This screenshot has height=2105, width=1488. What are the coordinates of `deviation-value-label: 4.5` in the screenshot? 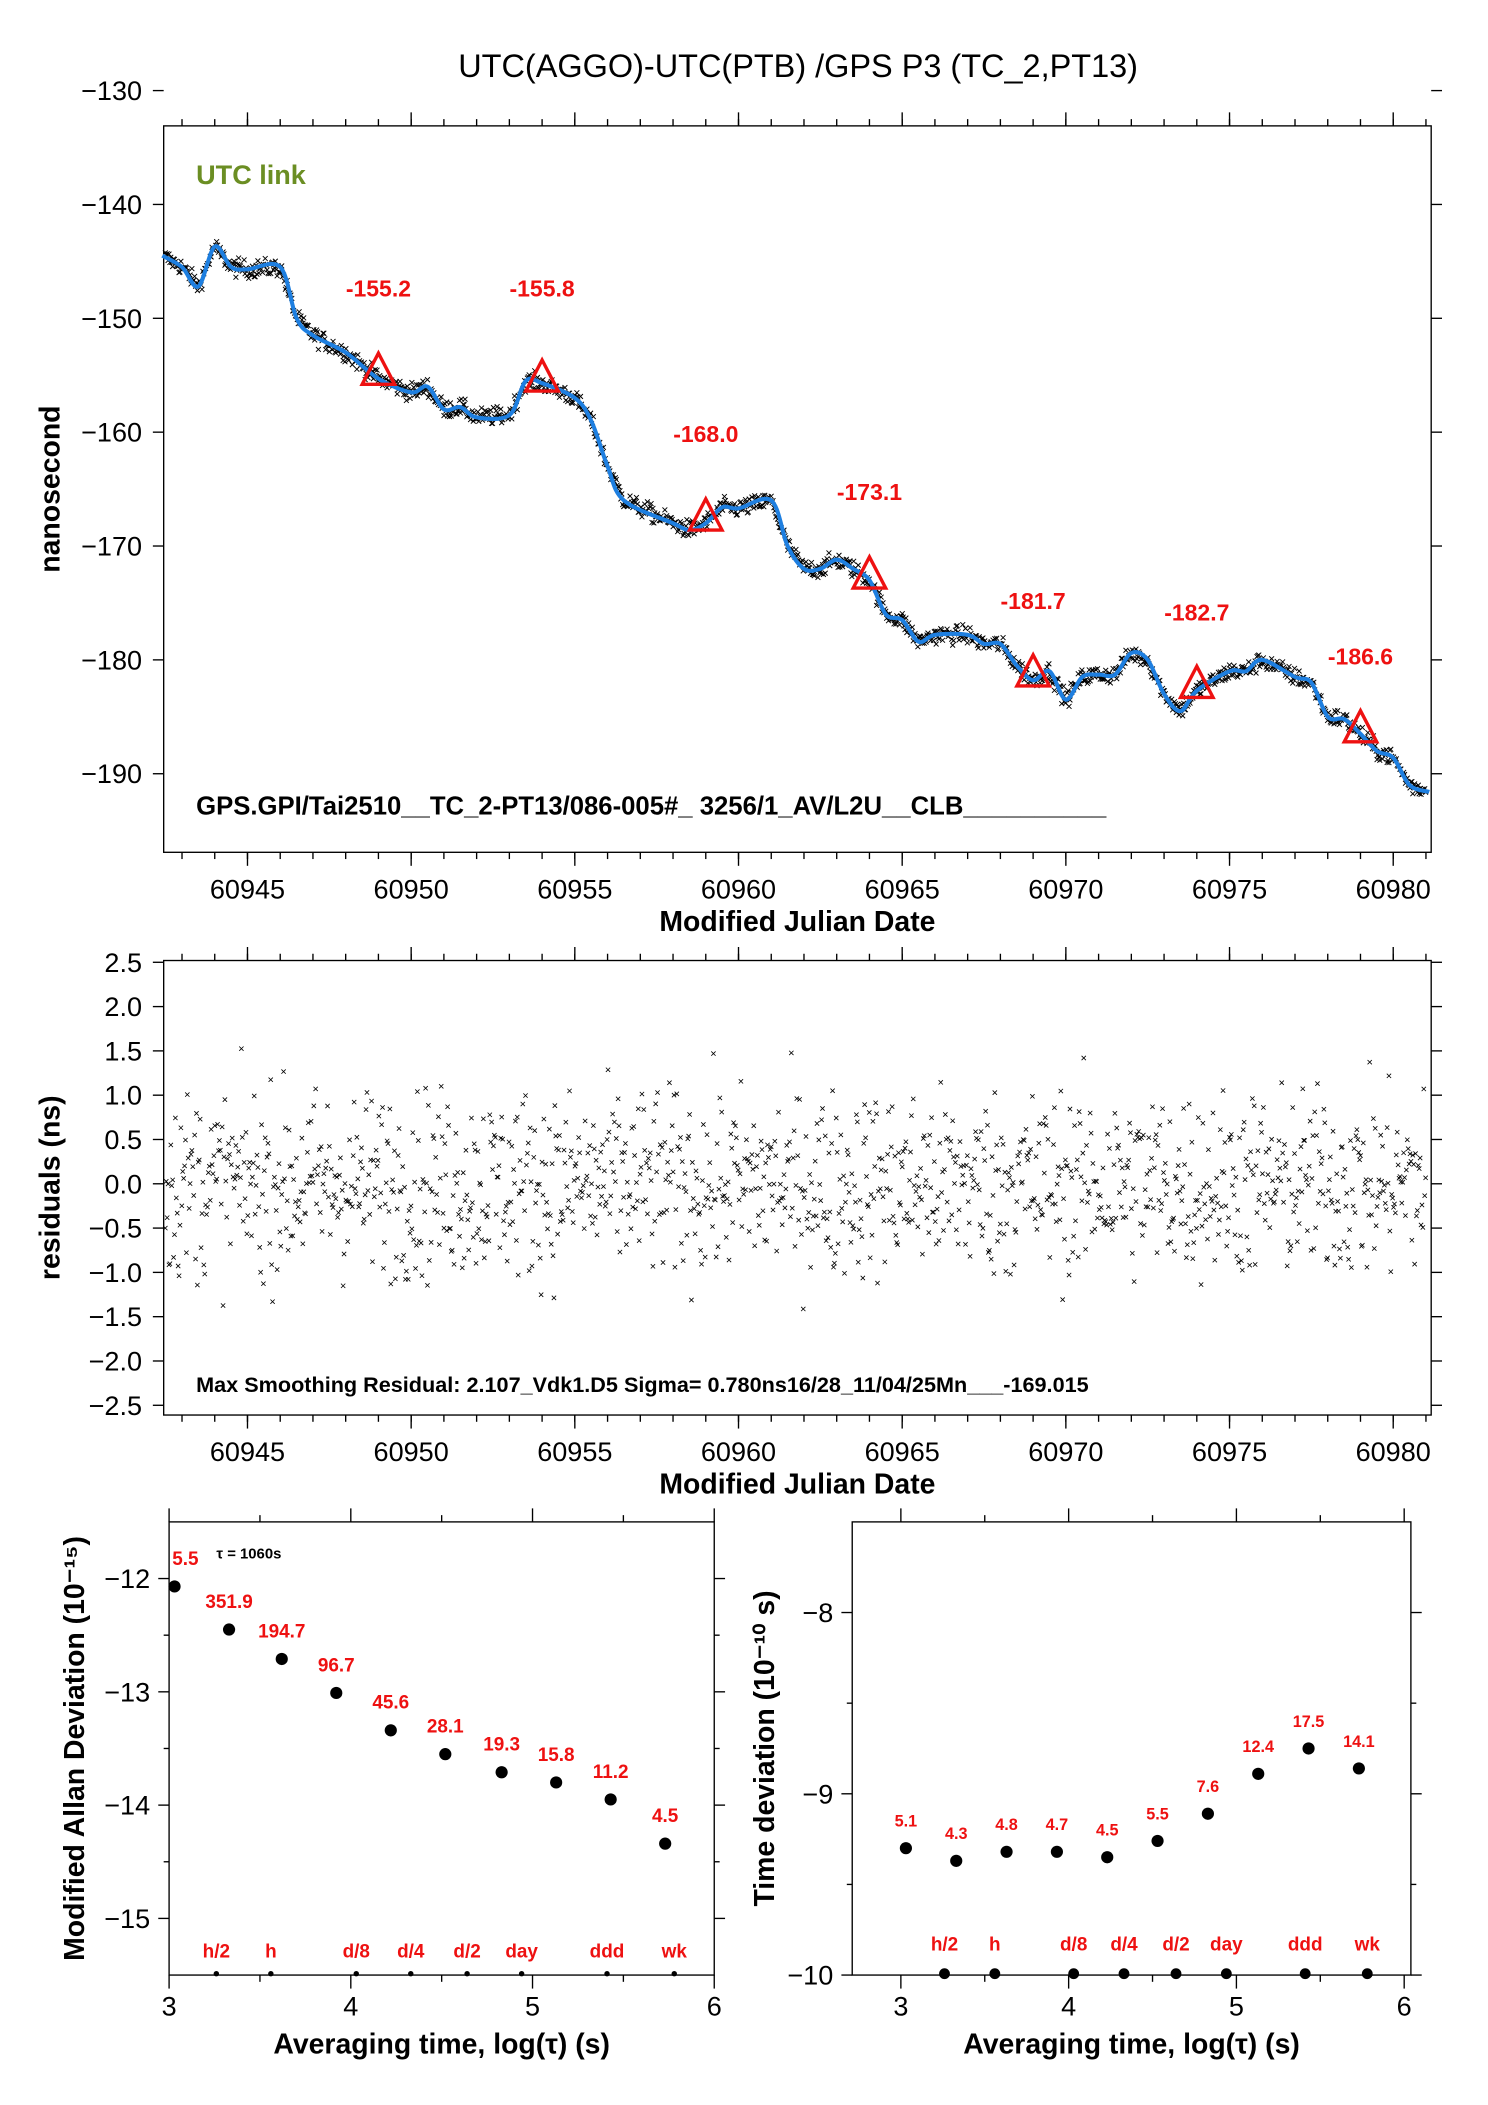 It's located at (665, 1816).